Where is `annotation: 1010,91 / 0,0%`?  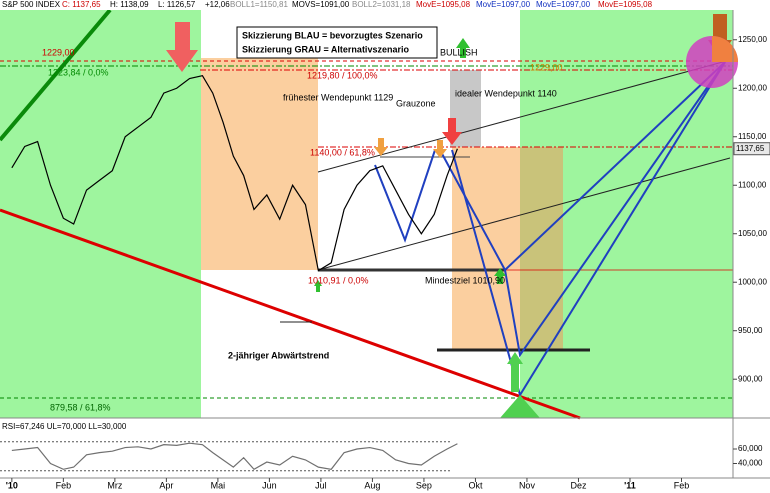 annotation: 1010,91 / 0,0% is located at coordinates (338, 280).